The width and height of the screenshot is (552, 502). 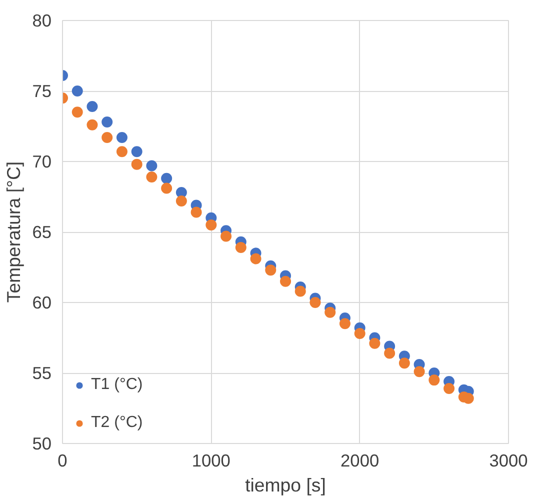 I want to click on legend-label: T2 (°C), so click(x=117, y=423).